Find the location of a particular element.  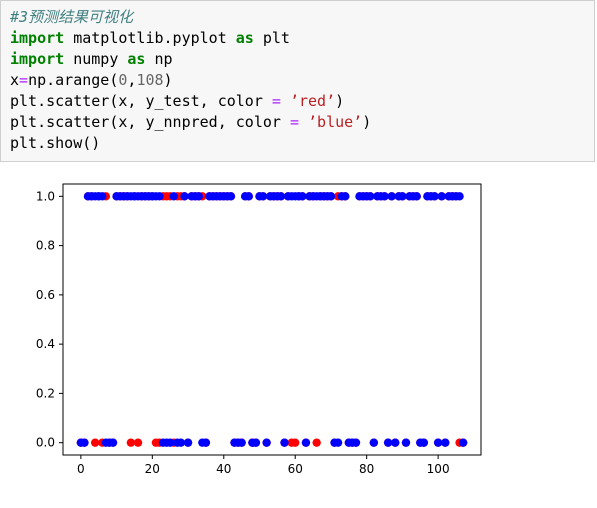

code-line-scatter-pred: plt.scatter(x, y_nnpred, color = ’blue’) is located at coordinates (191, 122).